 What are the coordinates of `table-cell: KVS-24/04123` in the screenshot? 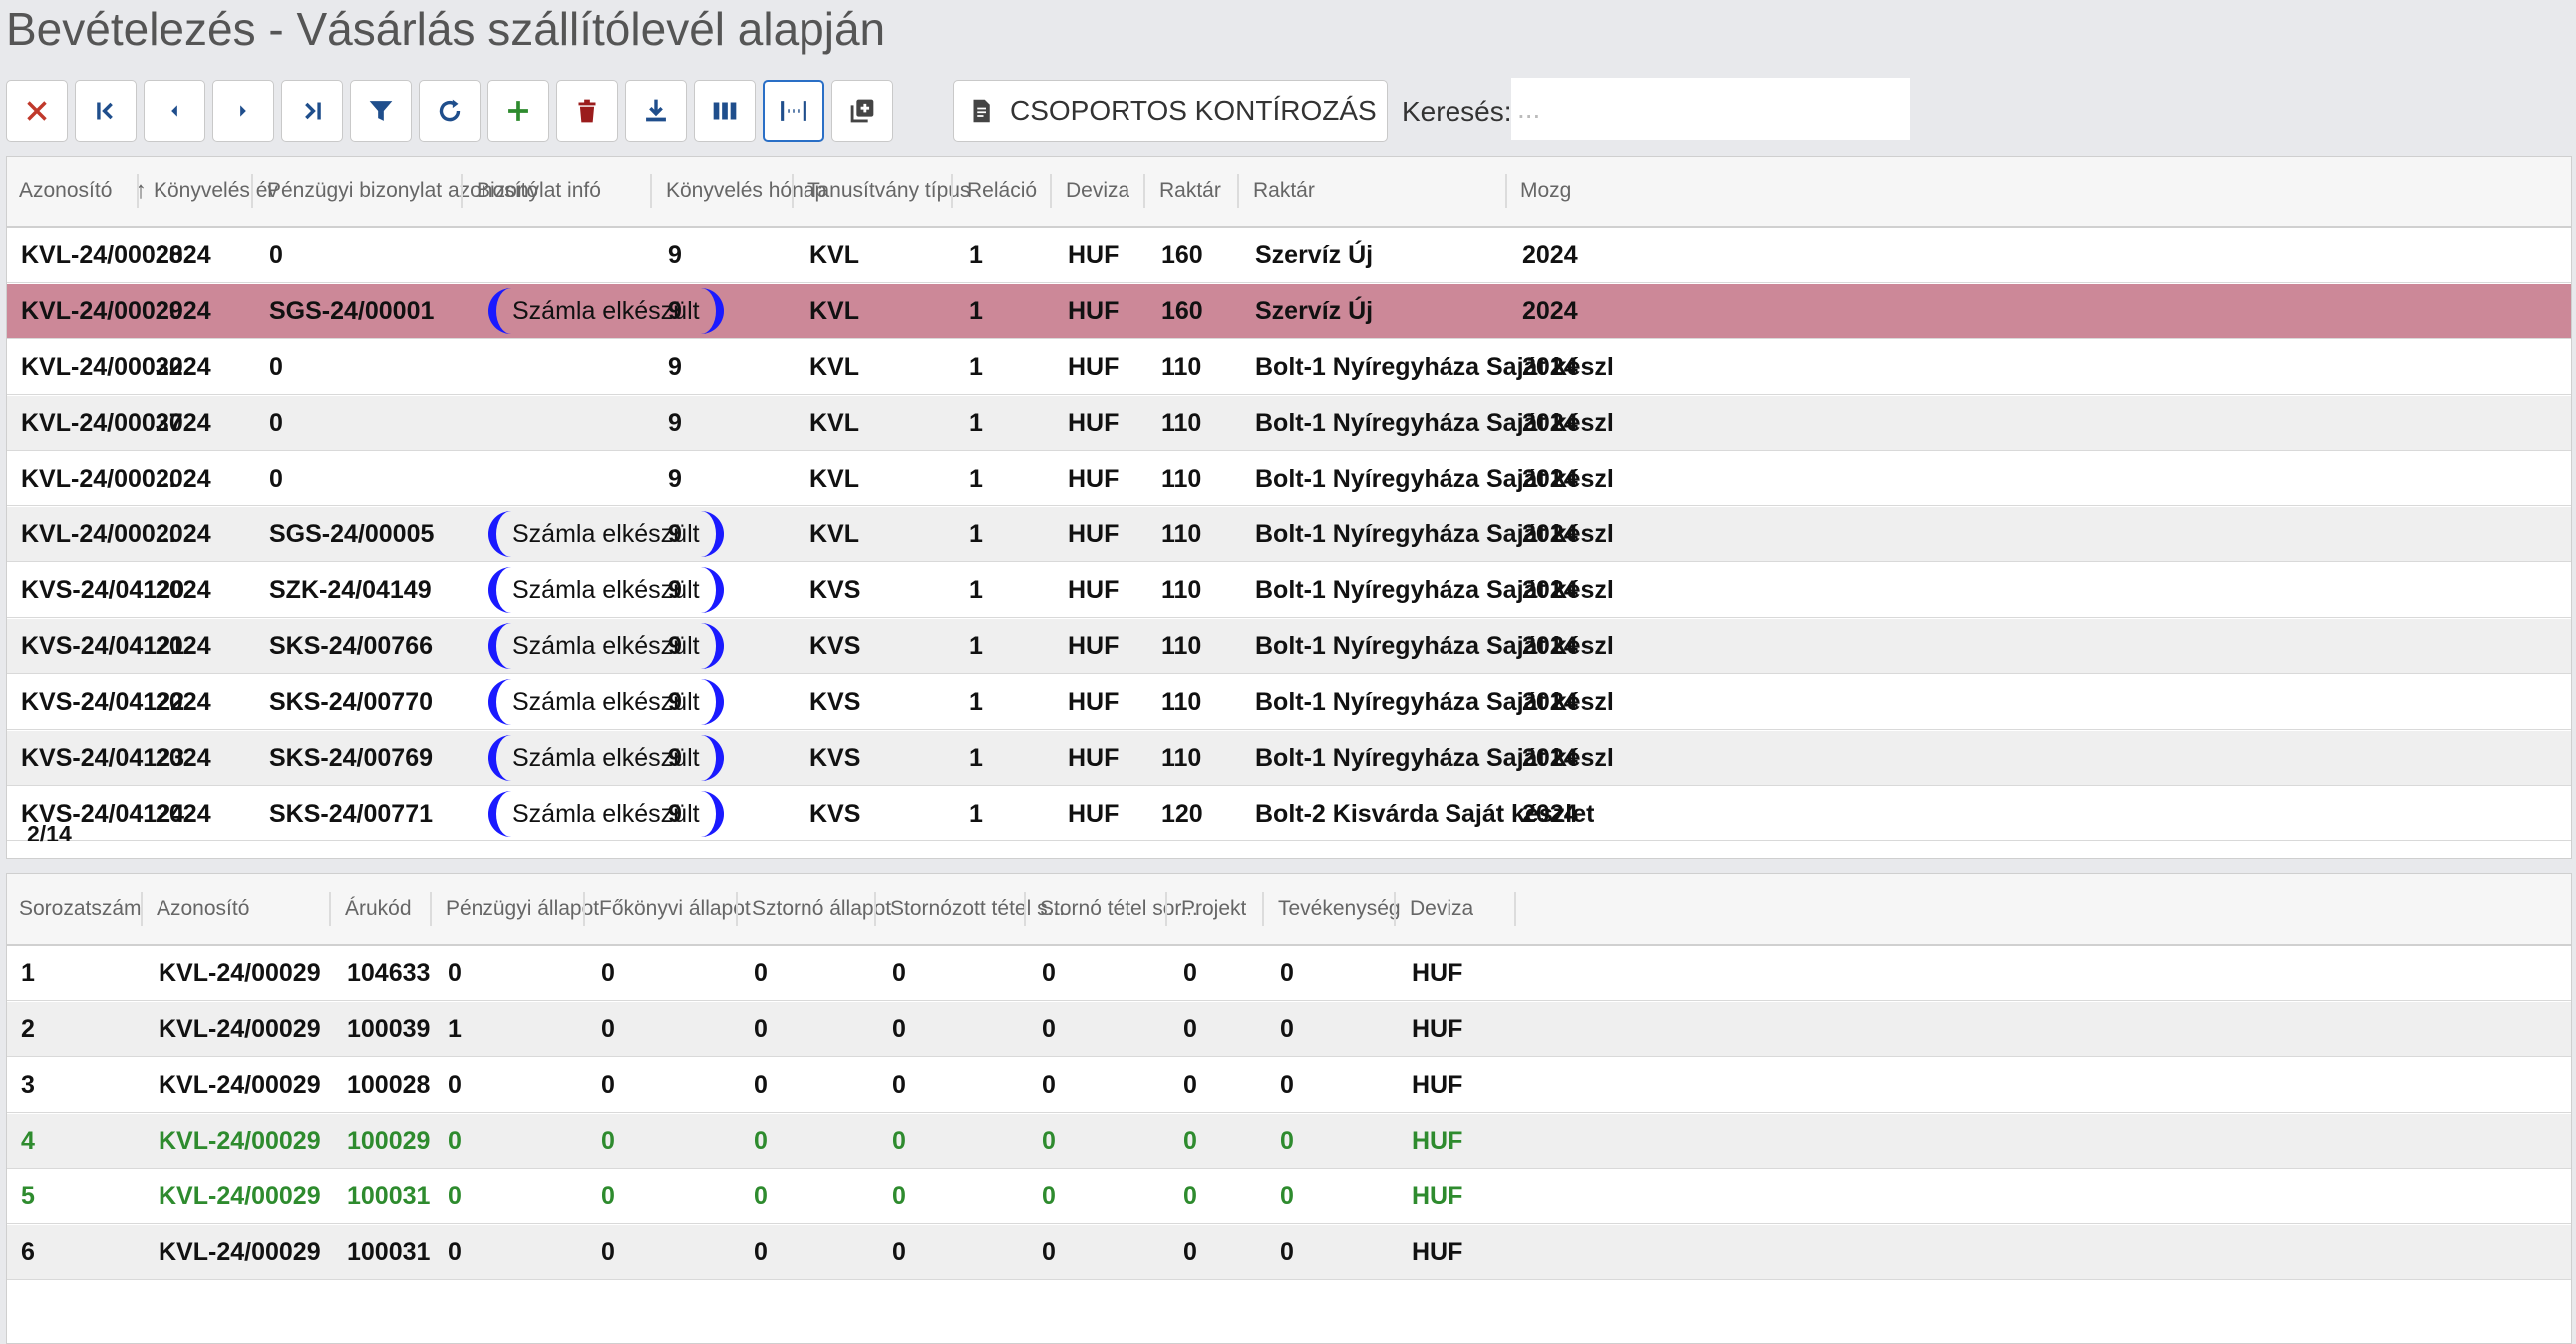 It's located at (103, 758).